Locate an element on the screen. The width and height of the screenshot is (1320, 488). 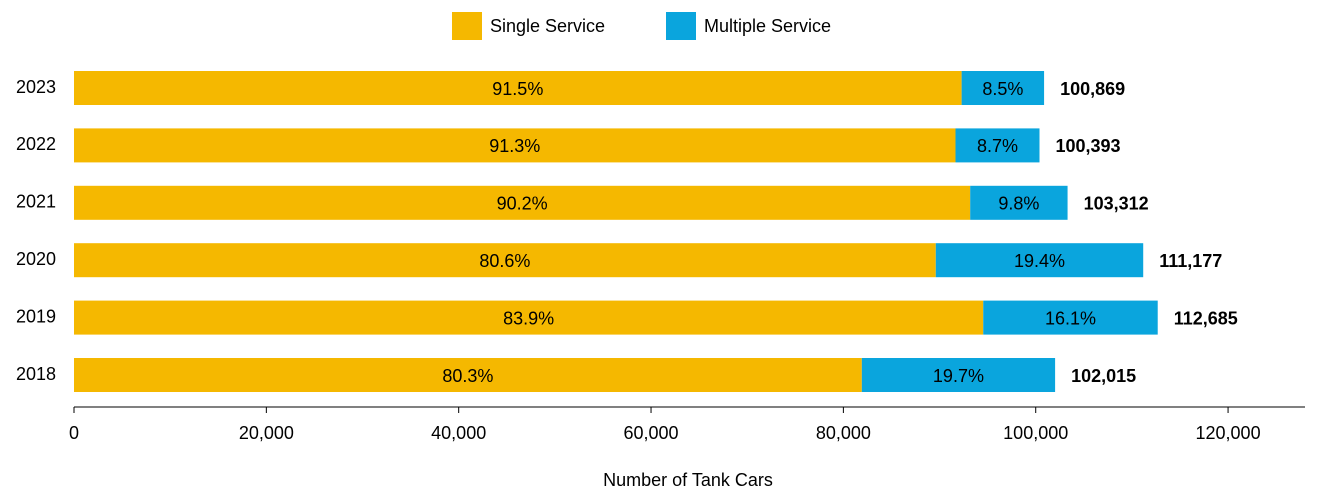
segment-label: 8.5% is located at coordinates (1002, 89).